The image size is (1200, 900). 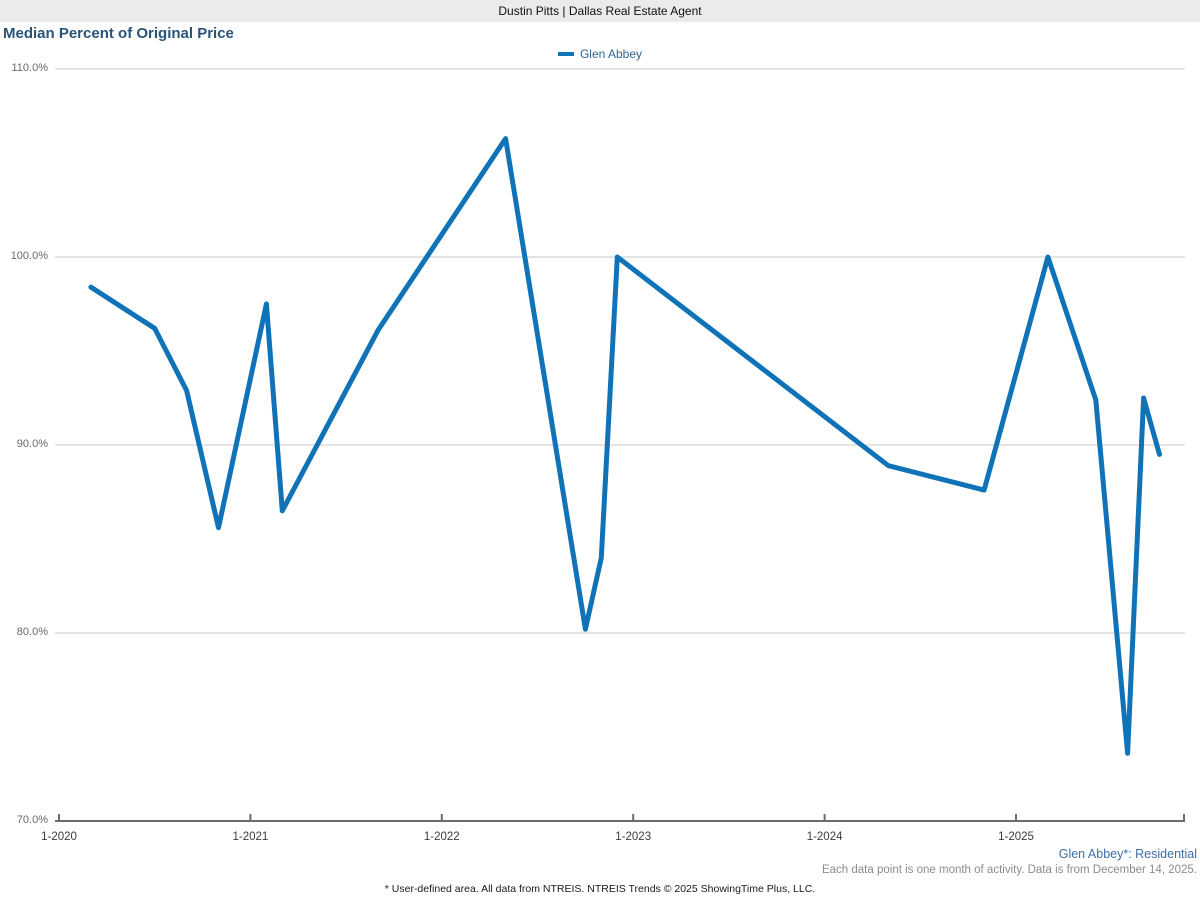 I want to click on x-axis-label: 1-2025, so click(x=1016, y=837).